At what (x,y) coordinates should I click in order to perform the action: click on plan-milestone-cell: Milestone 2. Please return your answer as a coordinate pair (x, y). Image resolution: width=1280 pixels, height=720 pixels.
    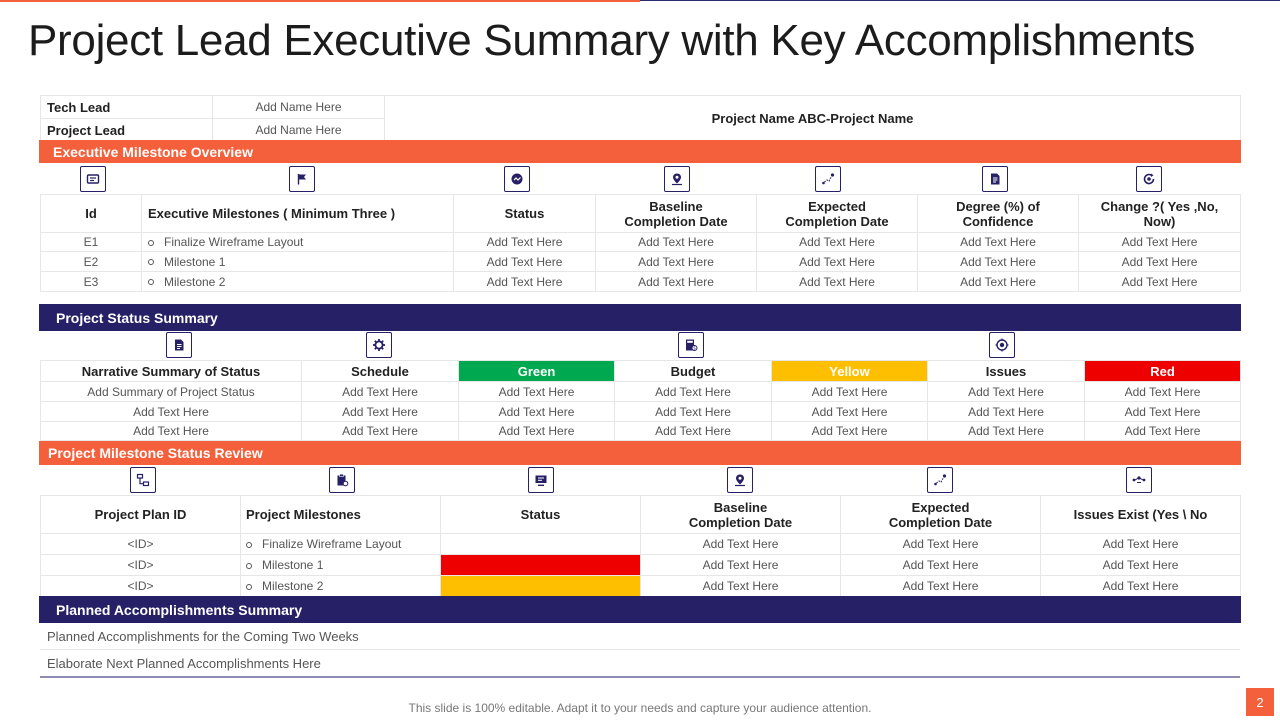
    Looking at the image, I should click on (340, 586).